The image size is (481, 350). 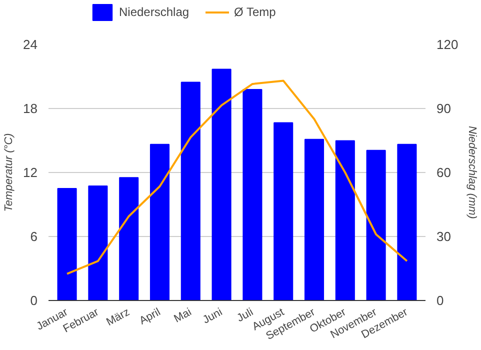 What do you see at coordinates (30, 172) in the screenshot?
I see `y-tick-label: 12` at bounding box center [30, 172].